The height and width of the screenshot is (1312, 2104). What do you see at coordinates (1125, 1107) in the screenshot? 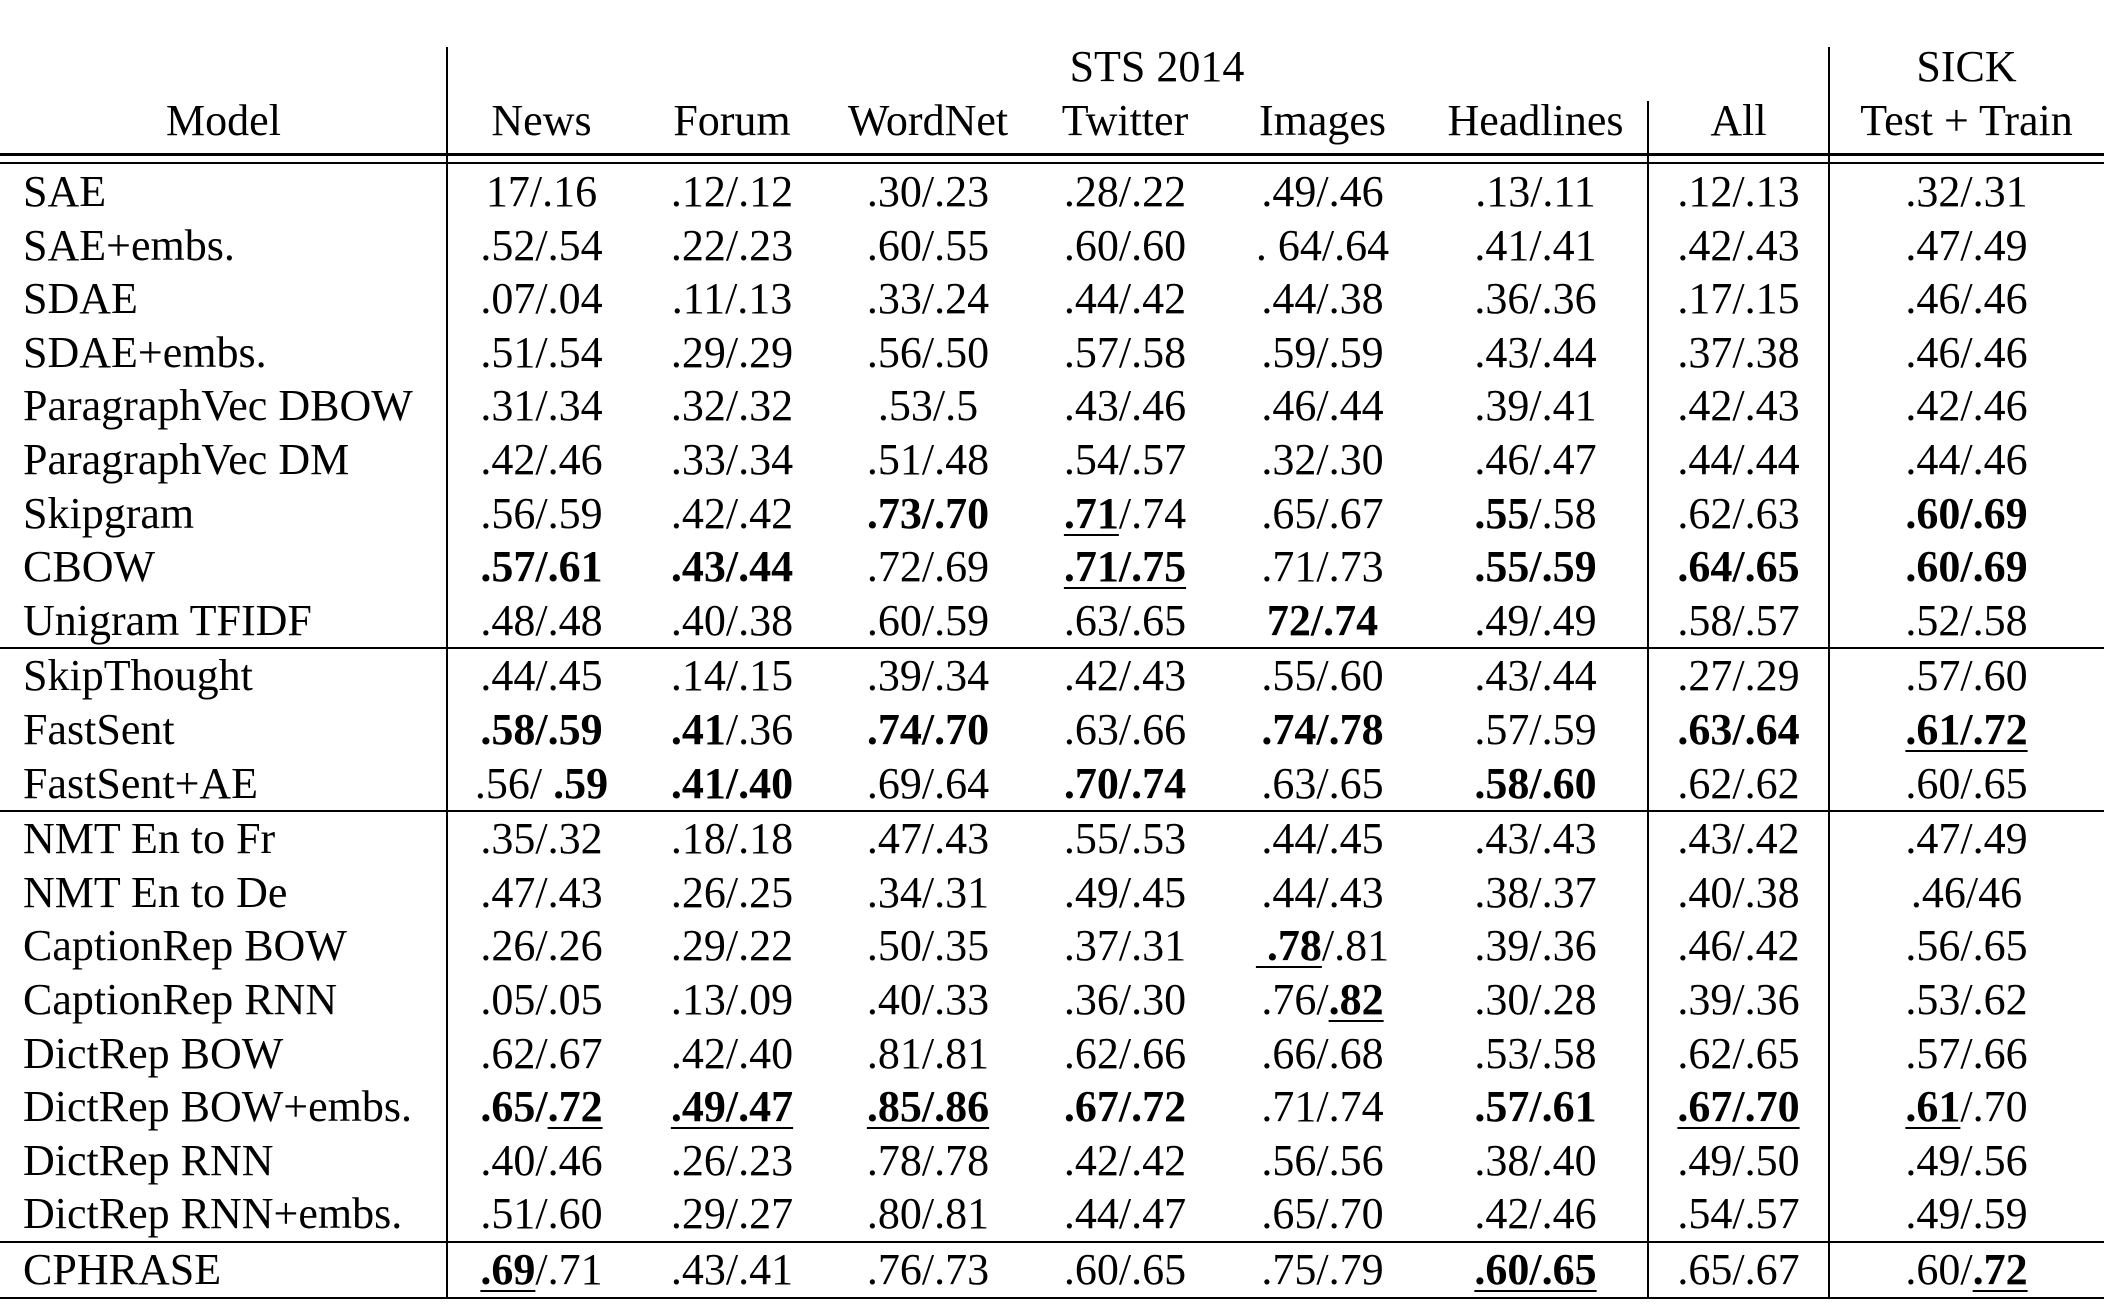
I see `best-score-bold: .67/.72` at bounding box center [1125, 1107].